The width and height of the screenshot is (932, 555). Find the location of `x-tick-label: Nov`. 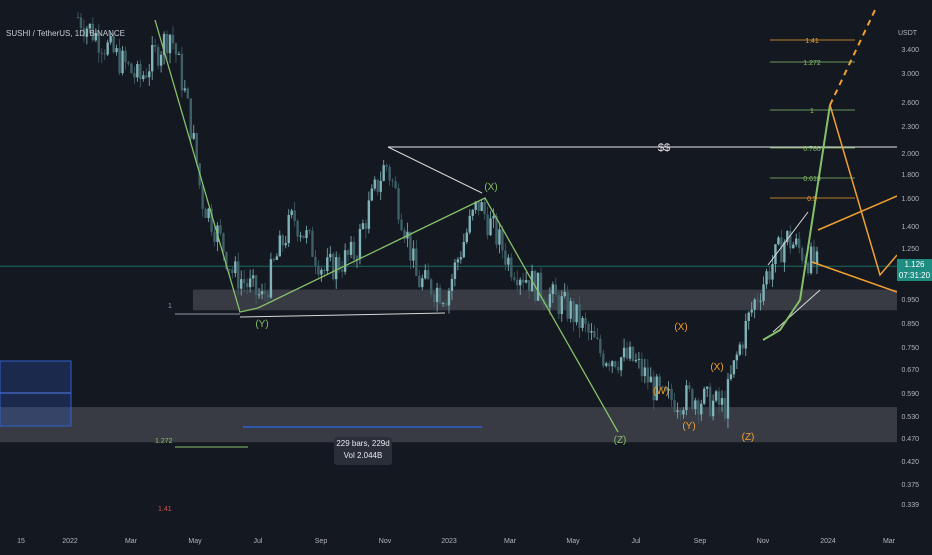

x-tick-label: Nov is located at coordinates (763, 541).